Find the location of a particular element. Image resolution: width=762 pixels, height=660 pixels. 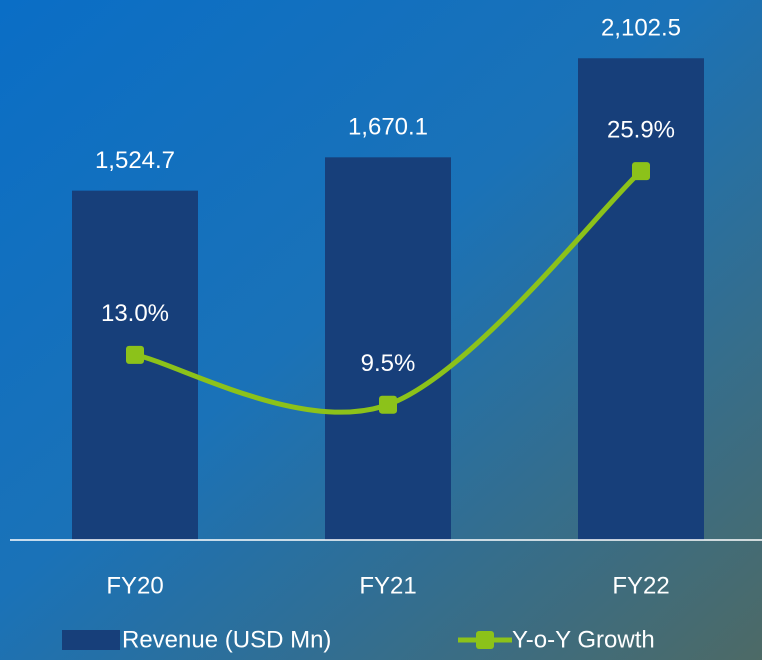

legend-label: Y-o-Y Growth is located at coordinates (583, 639).